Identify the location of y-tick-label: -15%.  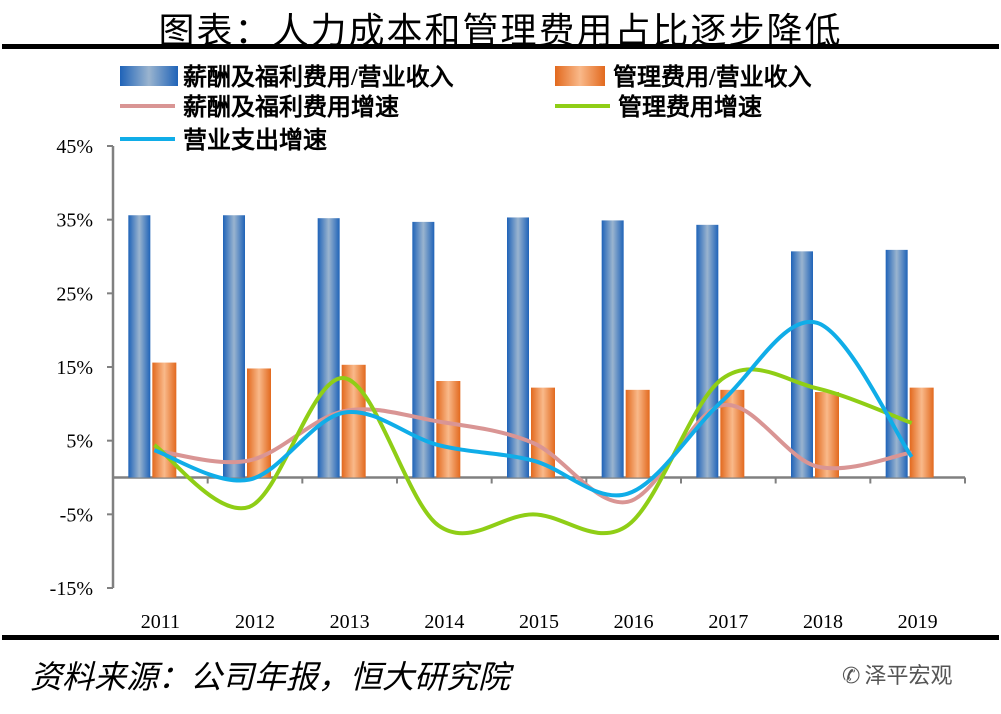
(71, 589).